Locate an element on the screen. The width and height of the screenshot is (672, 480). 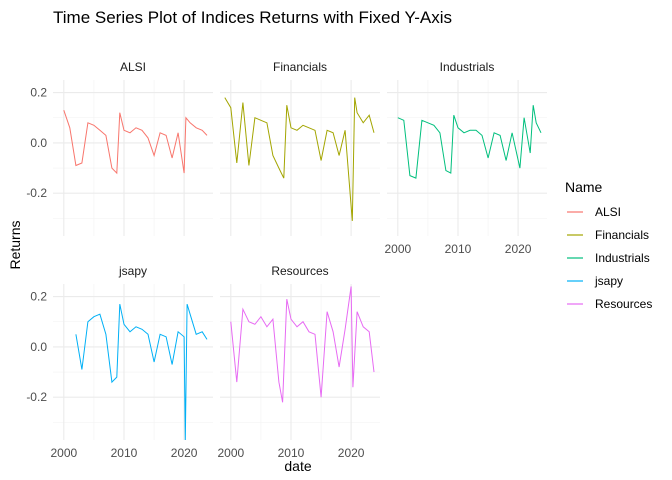
panel-financials: Financials is located at coordinates (300, 148).